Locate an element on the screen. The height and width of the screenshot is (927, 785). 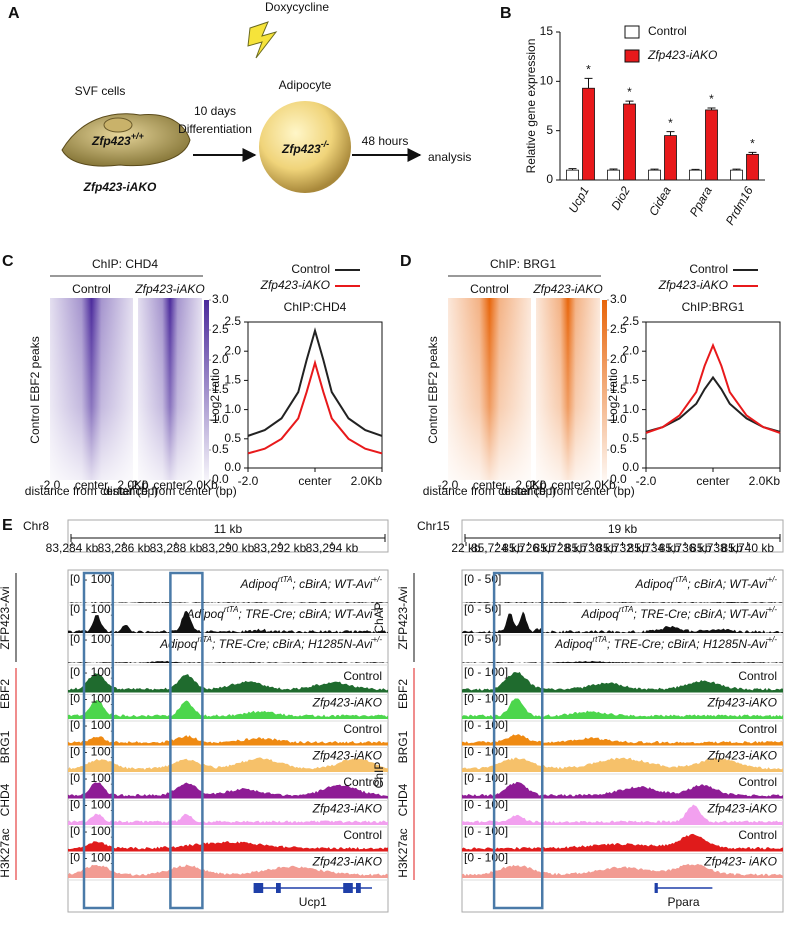
y-tick-label: 0 is located at coordinates (549, 179).